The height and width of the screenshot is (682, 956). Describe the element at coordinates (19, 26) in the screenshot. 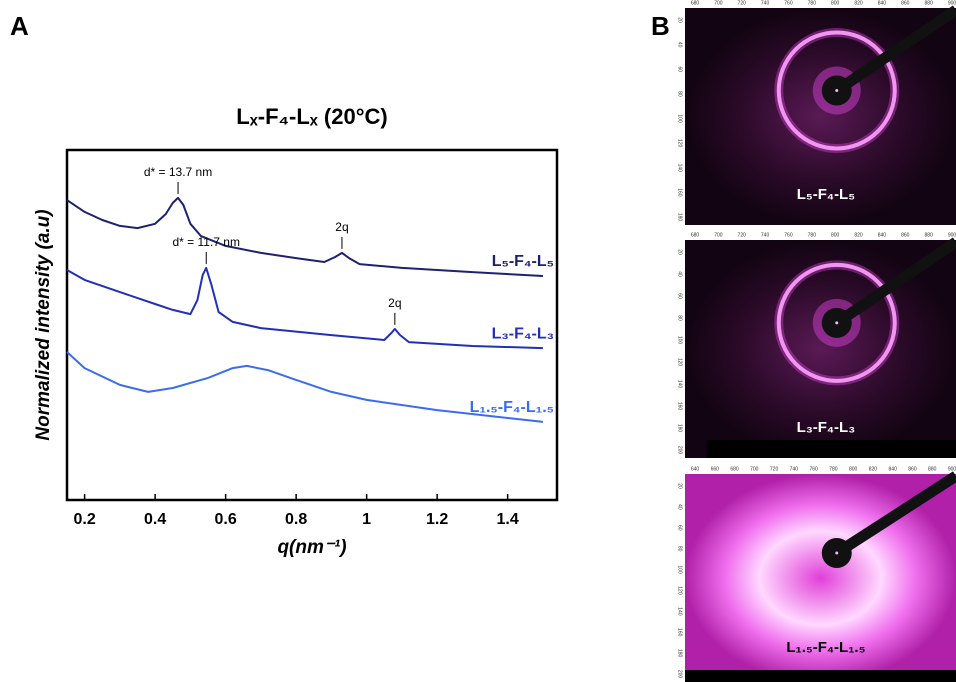

I see `panel-label: A` at that location.